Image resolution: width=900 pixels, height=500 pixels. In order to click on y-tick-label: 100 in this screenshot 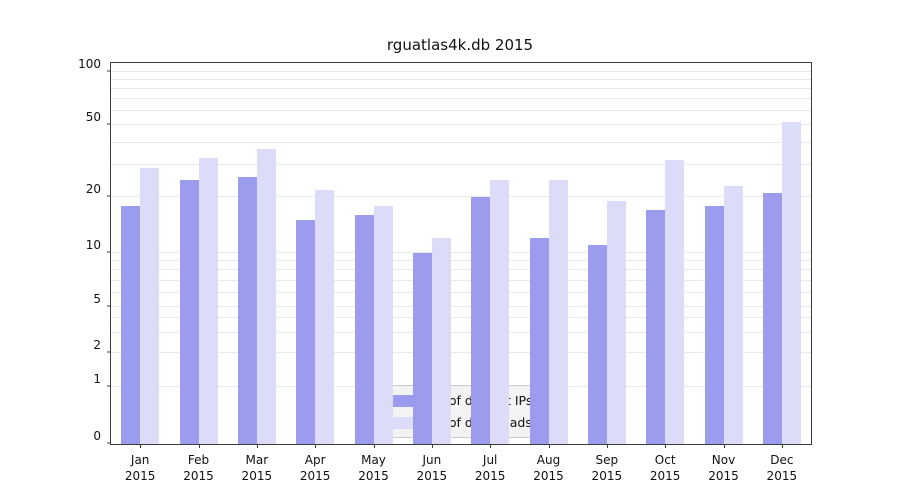, I will do `click(89, 64)`.